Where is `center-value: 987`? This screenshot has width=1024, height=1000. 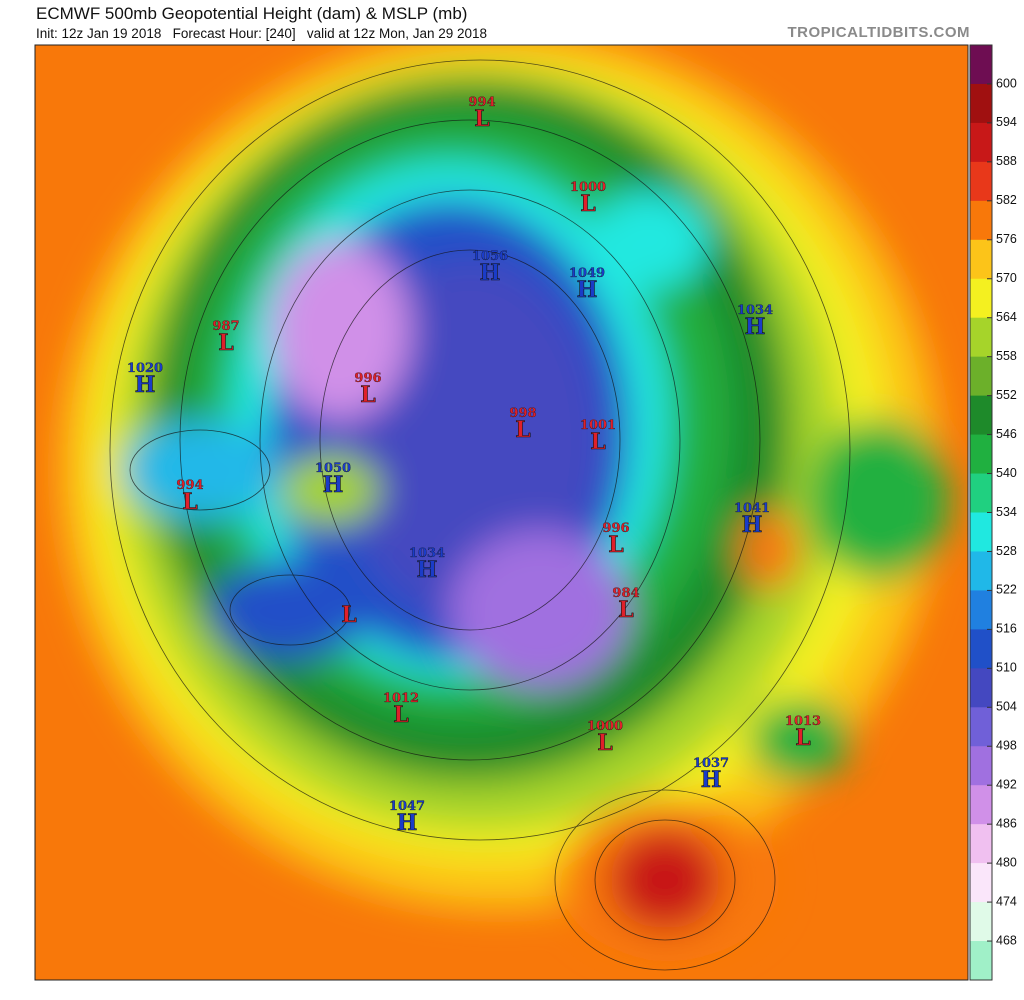 center-value: 987 is located at coordinates (225, 326).